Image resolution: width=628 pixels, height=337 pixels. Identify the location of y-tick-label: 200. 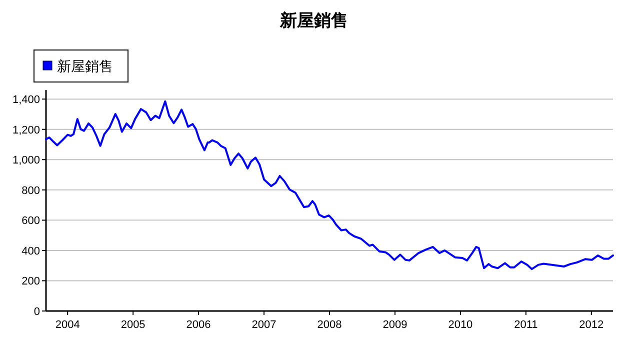
(31, 282).